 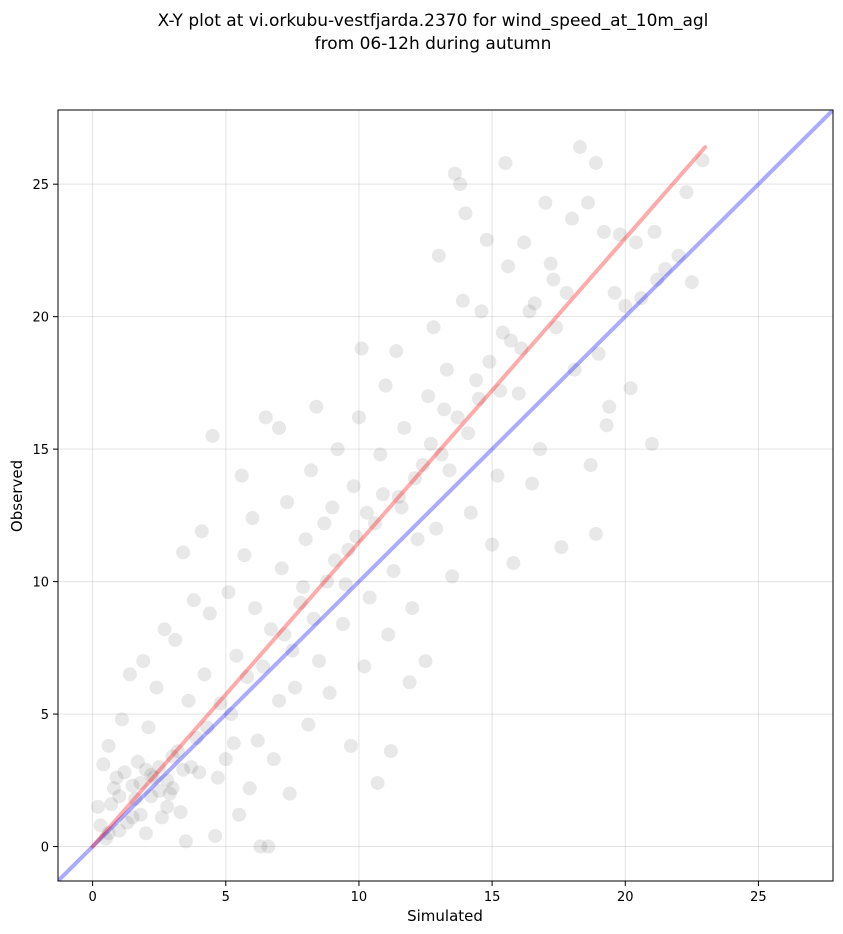 I want to click on y-tick-label: 0, so click(x=45, y=848).